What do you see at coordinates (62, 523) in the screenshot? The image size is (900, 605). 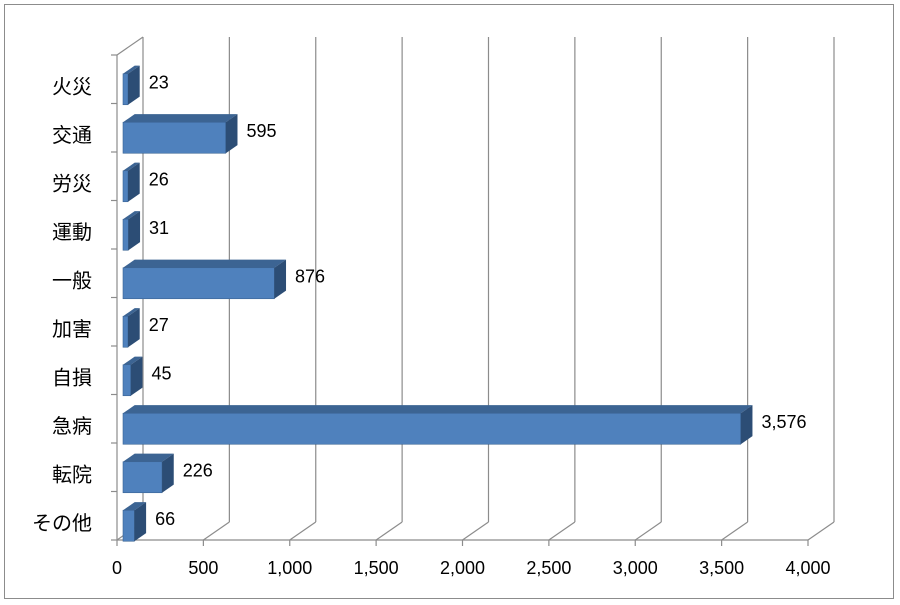 I see `category-label: その他` at bounding box center [62, 523].